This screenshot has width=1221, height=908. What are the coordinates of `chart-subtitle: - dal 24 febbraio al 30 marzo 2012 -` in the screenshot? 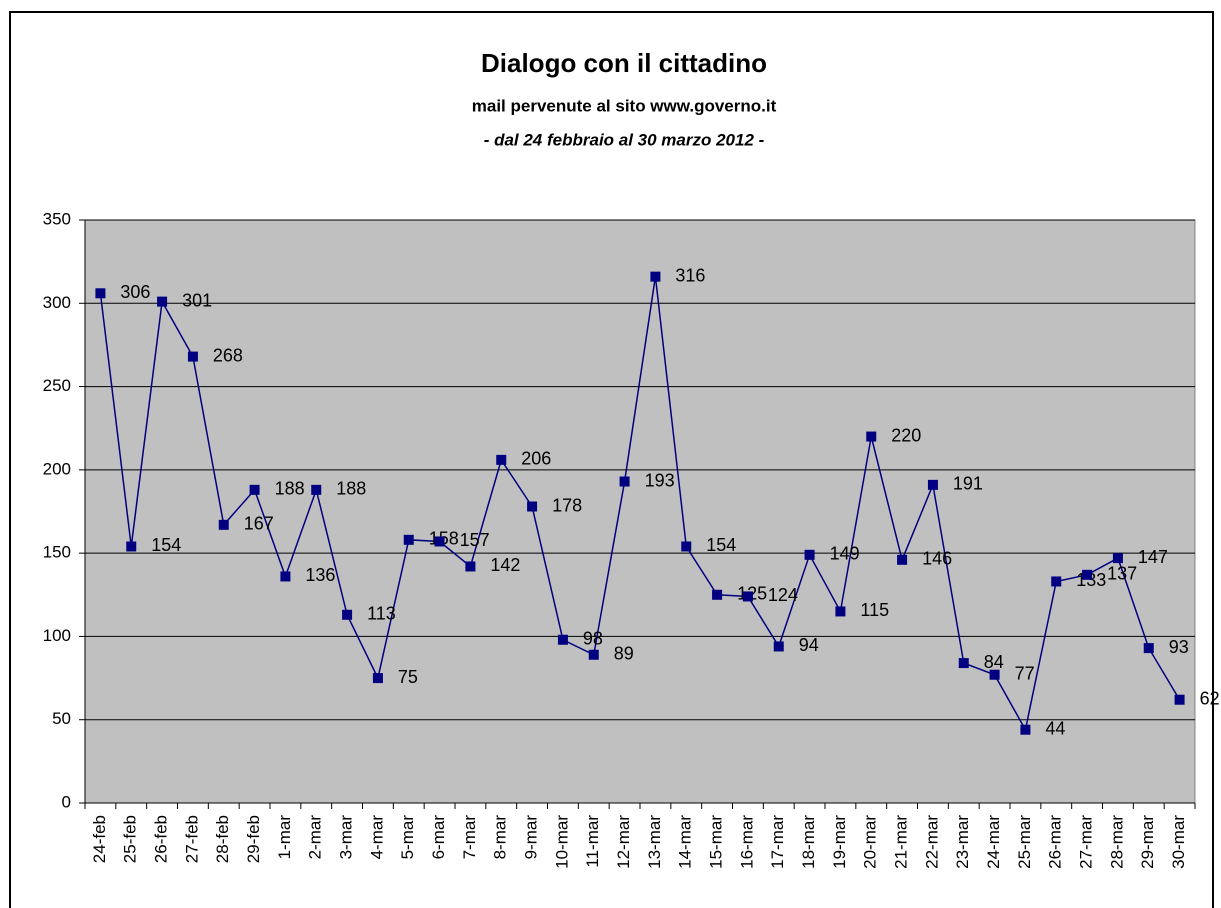 It's located at (624, 139).